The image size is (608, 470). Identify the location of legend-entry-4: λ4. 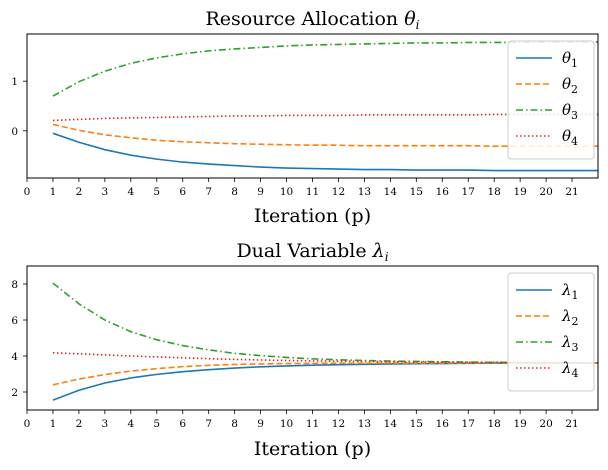
(570, 369).